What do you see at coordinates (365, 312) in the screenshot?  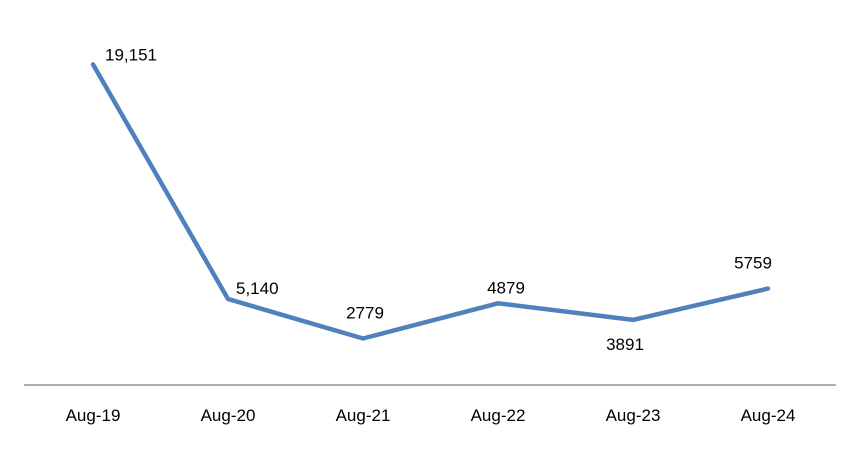 I see `data-label: 2779` at bounding box center [365, 312].